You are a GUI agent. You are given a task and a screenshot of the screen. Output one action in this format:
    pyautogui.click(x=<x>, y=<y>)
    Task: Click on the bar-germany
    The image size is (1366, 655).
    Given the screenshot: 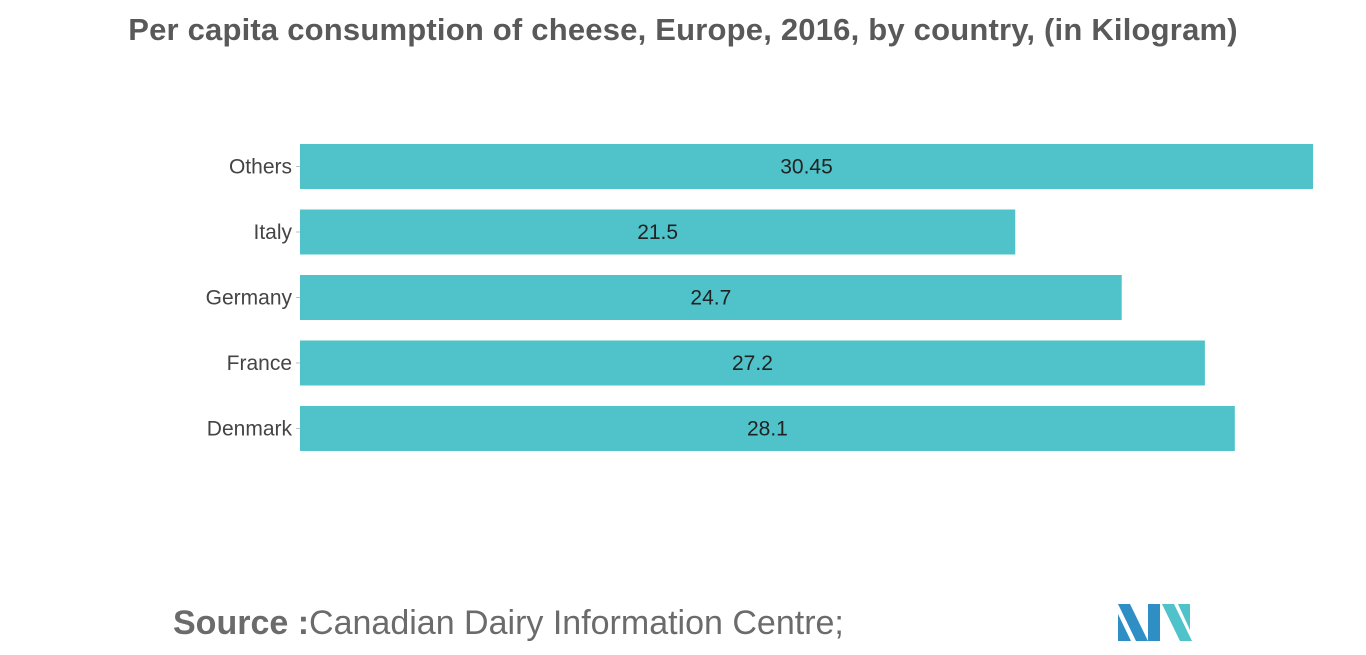 What is the action you would take?
    pyautogui.click(x=711, y=297)
    